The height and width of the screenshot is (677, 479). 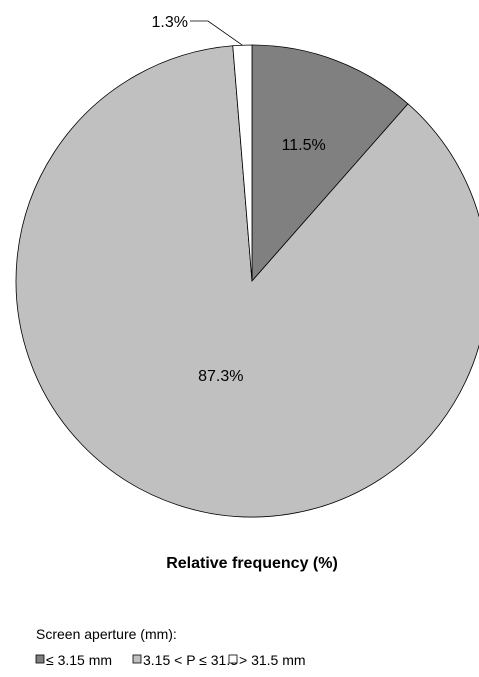 What do you see at coordinates (272, 660) in the screenshot?
I see `legend-label-3: > 31.5 mm` at bounding box center [272, 660].